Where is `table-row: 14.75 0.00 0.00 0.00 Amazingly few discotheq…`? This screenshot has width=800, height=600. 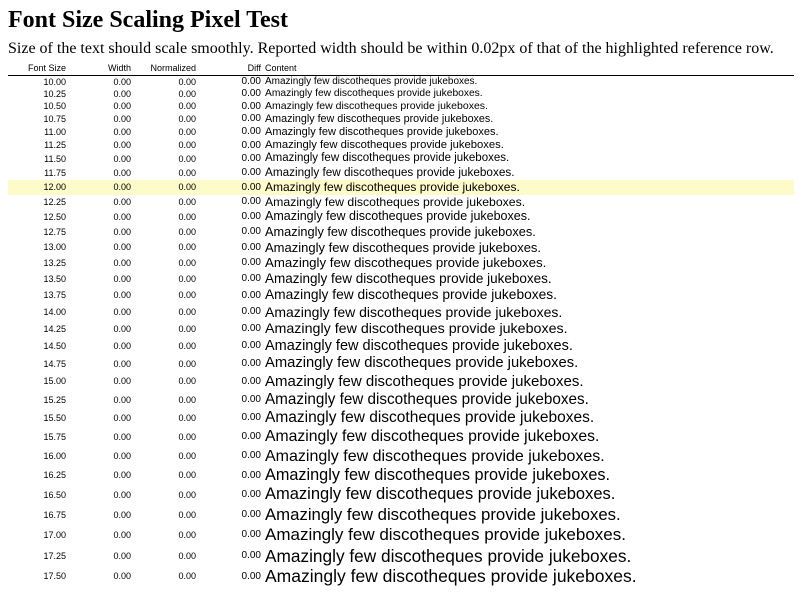
table-row: 14.75 0.00 0.00 0.00 Amazingly few discotheq… is located at coordinates (401, 364).